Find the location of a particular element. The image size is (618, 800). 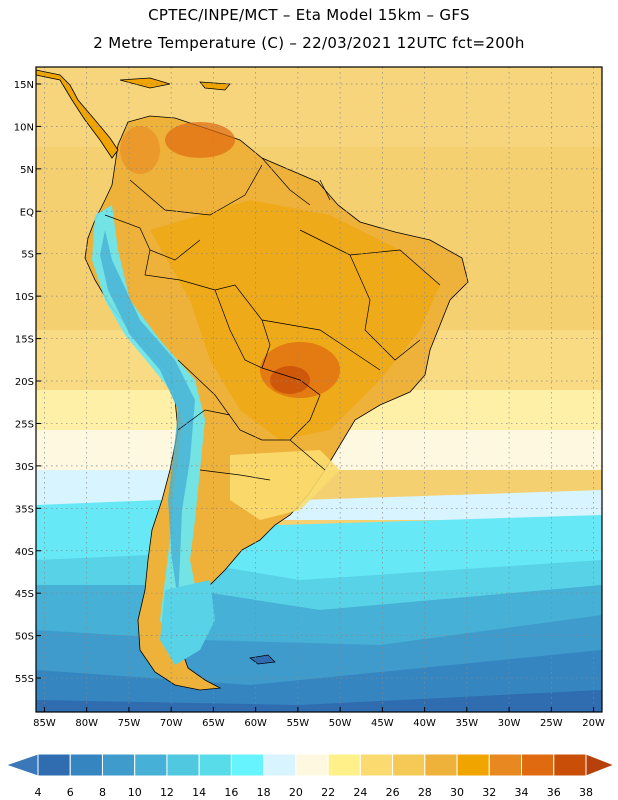

lon-tick-label: 85W is located at coordinates (44, 723).